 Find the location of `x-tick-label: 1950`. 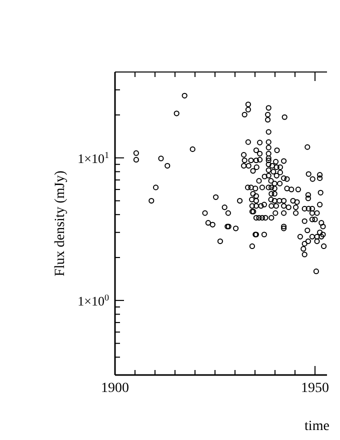

x-tick-label: 1950 is located at coordinates (315, 388).